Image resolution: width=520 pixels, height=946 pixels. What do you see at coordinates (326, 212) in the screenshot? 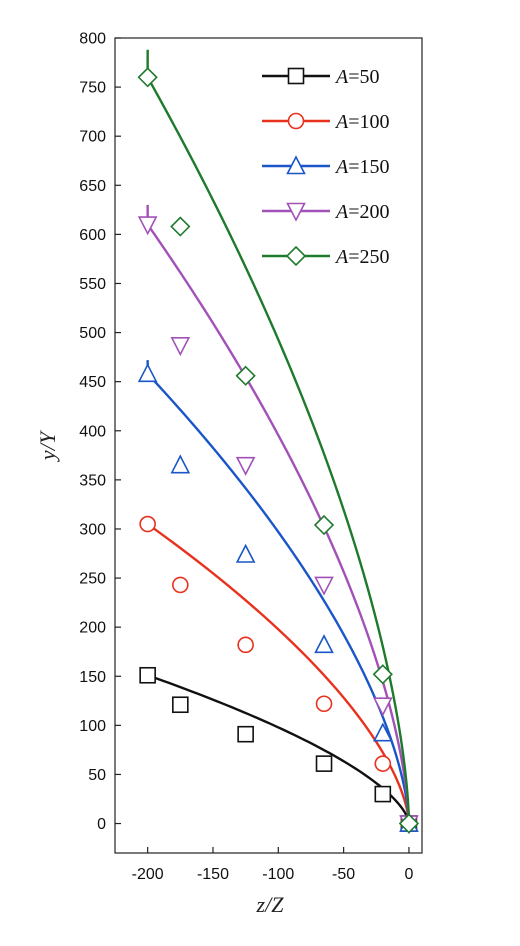
I see `legend-item: A=200` at bounding box center [326, 212].